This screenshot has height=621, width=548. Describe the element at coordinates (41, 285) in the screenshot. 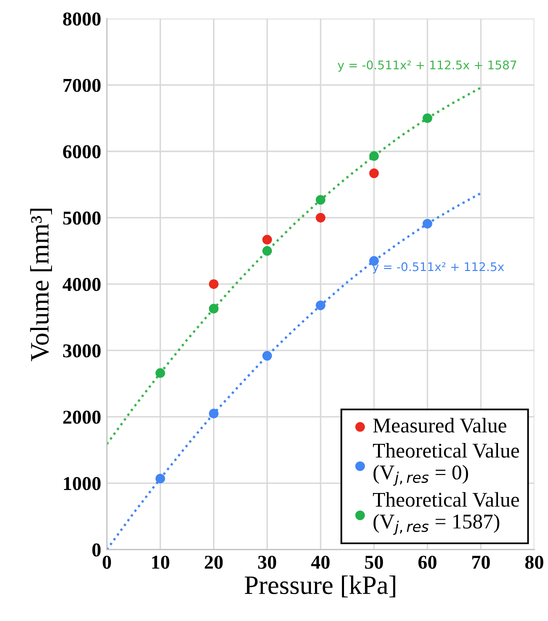

I see `y-axis-title: Volume [mm³]` at that location.